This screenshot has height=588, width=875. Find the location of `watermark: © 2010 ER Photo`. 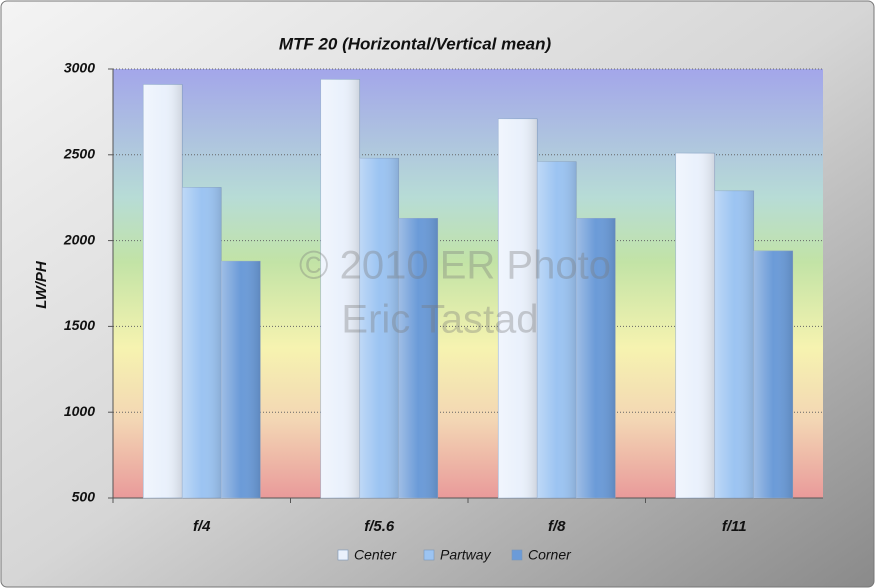

watermark: © 2010 ER Photo is located at coordinates (455, 266).